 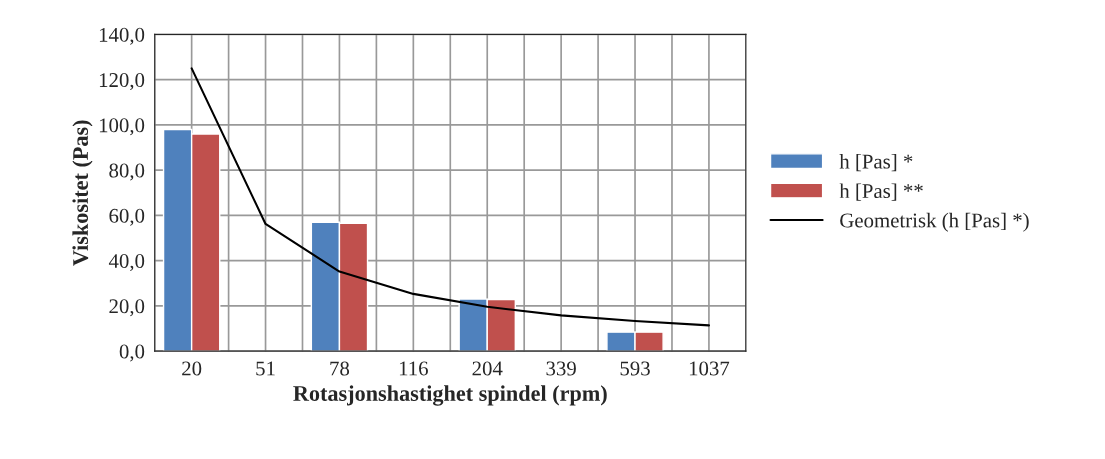 What do you see at coordinates (82, 193) in the screenshot?
I see `y-axis-title: Viskositet (Pas)` at bounding box center [82, 193].